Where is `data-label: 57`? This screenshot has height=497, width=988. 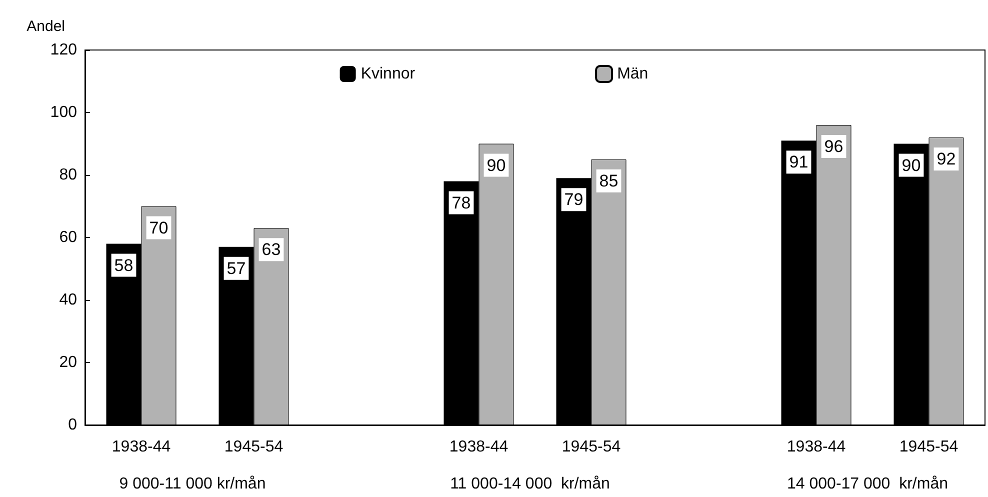
data-label: 57 is located at coordinates (236, 268).